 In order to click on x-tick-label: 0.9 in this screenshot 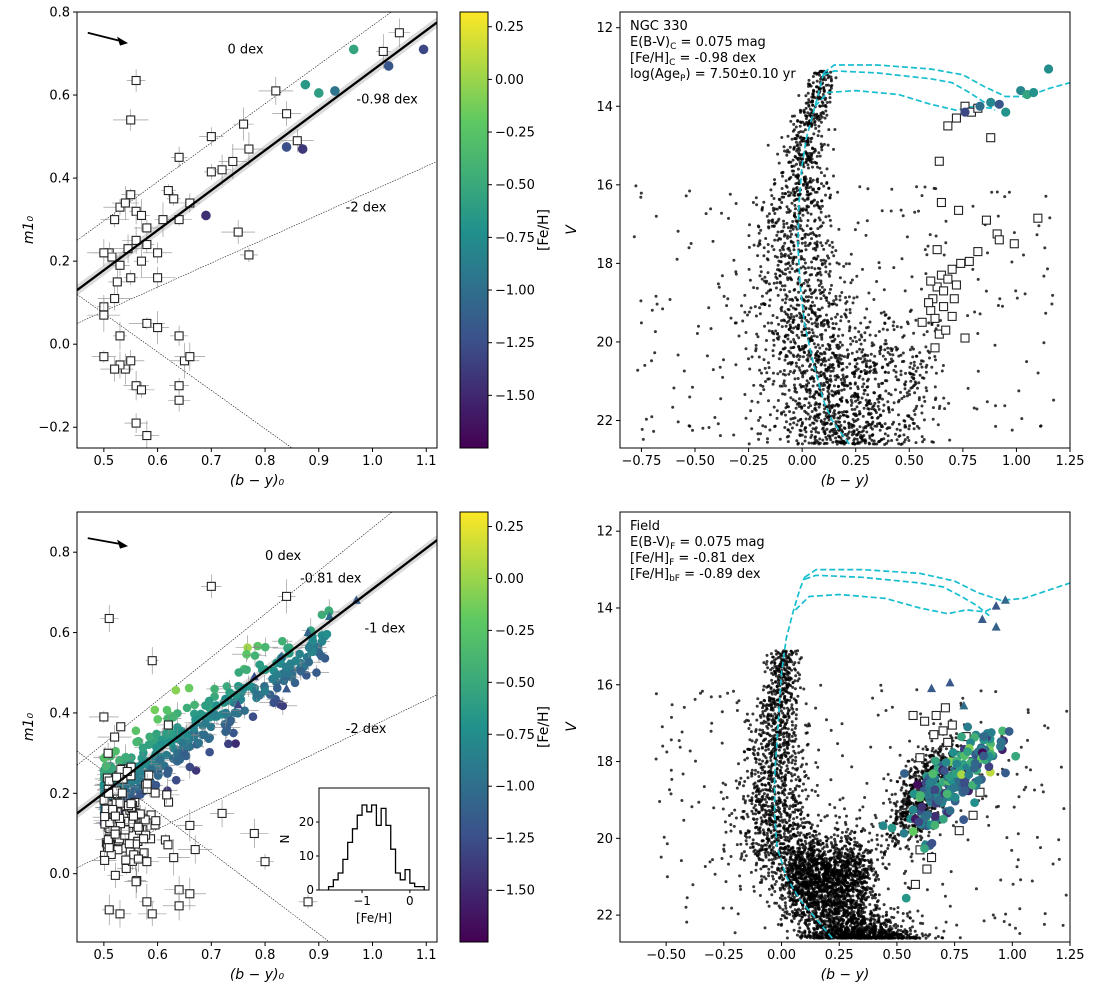, I will do `click(318, 461)`.